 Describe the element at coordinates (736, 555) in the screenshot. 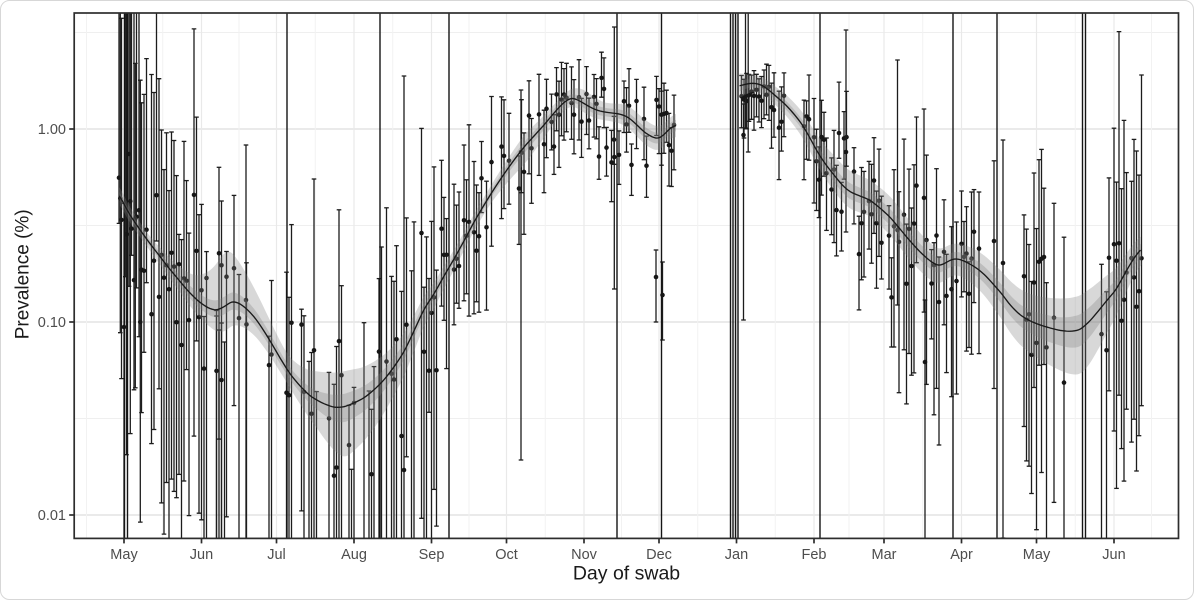

I see `svg-text: Jan` at that location.